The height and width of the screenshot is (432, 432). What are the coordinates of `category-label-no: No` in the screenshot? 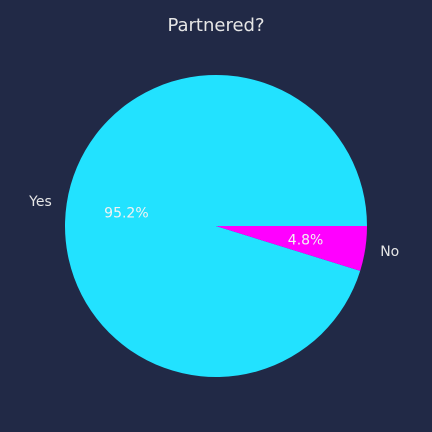 It's located at (389, 252).